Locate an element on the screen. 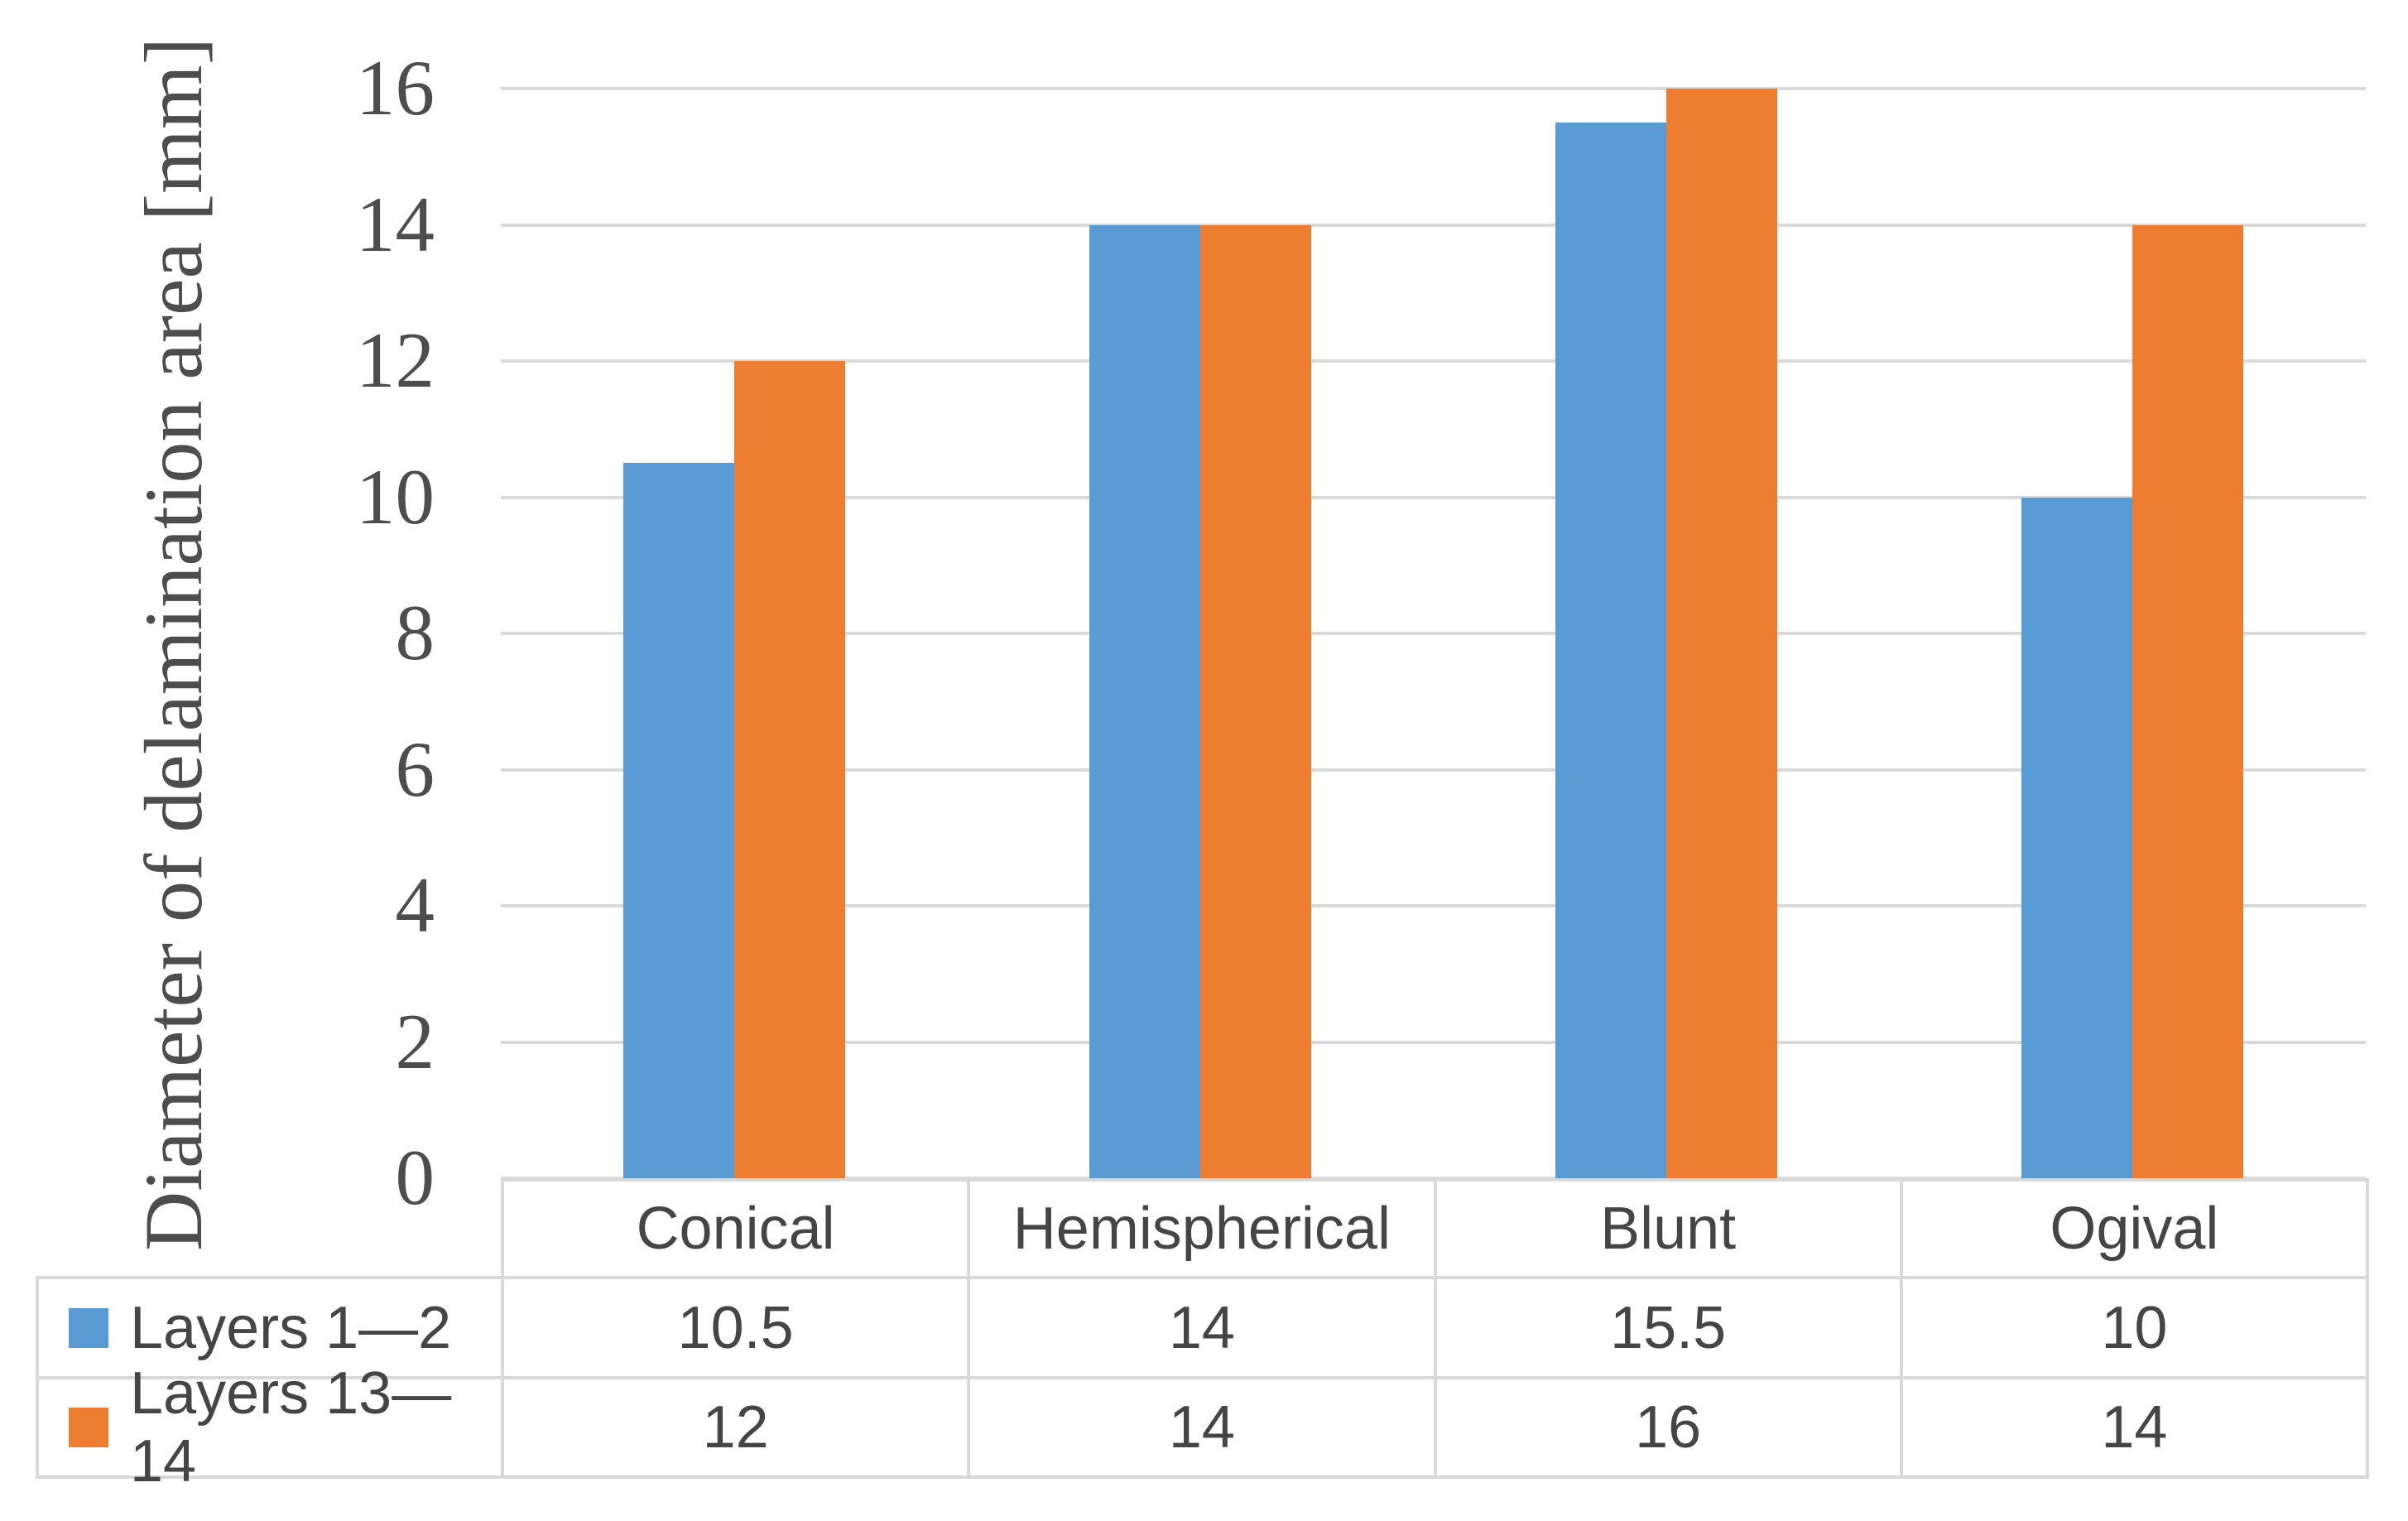 Image resolution: width=2408 pixels, height=1521 pixels. column-header-ogival: Ogival is located at coordinates (2134, 1228).